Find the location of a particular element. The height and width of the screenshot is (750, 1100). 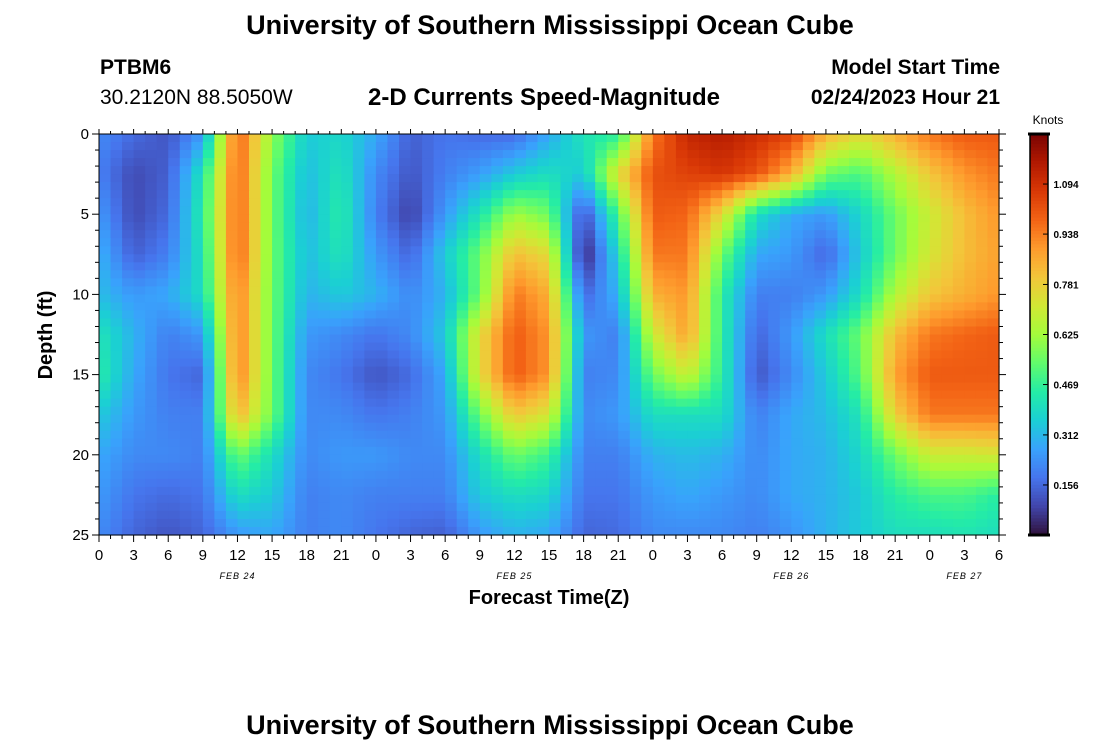

x-tick-label: 0 is located at coordinates (653, 555).